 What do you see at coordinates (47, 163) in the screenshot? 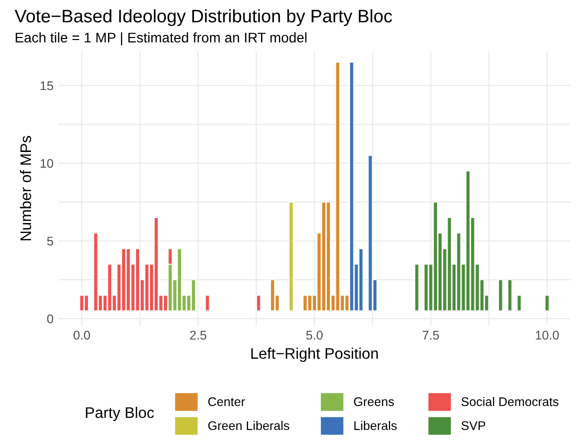
I see `y-tick-label: 10` at bounding box center [47, 163].